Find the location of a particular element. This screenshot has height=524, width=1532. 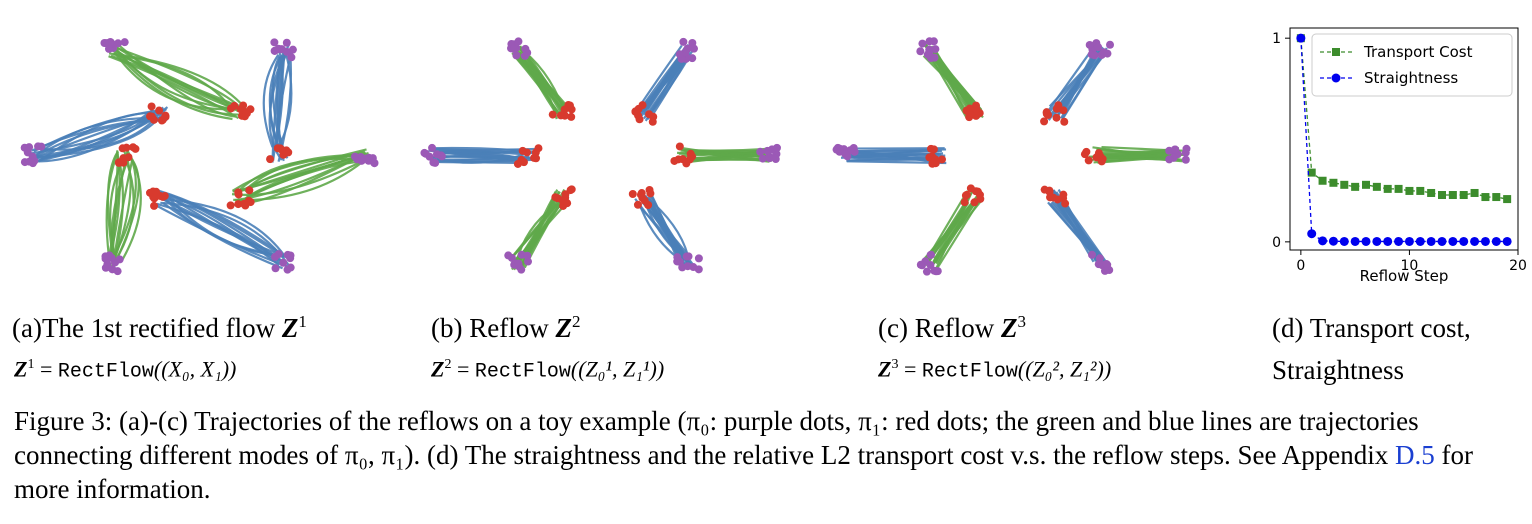

trajectory-plot-b is located at coordinates (600, 155).